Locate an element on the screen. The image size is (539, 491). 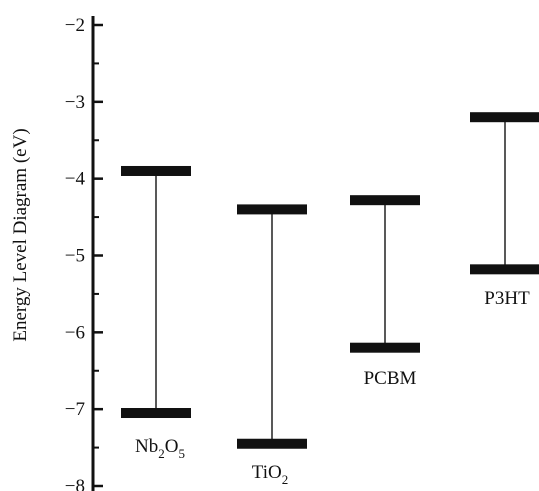
material-label: TiO2 is located at coordinates (270, 474).